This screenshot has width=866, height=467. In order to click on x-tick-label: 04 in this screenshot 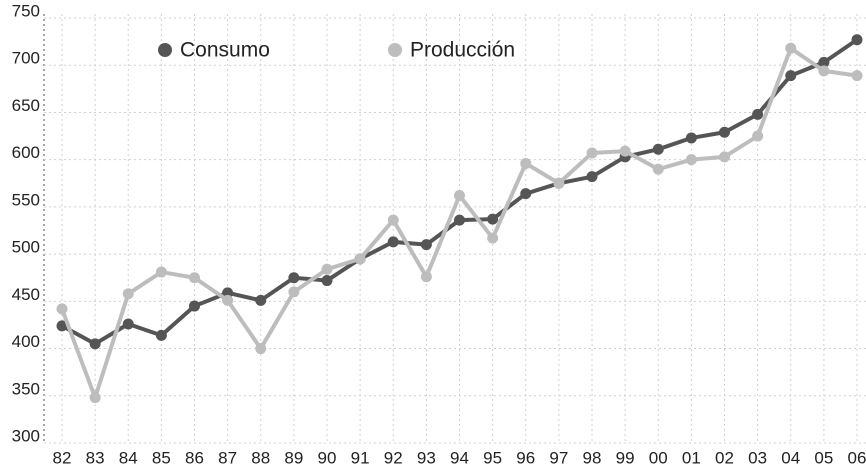, I will do `click(790, 457)`.